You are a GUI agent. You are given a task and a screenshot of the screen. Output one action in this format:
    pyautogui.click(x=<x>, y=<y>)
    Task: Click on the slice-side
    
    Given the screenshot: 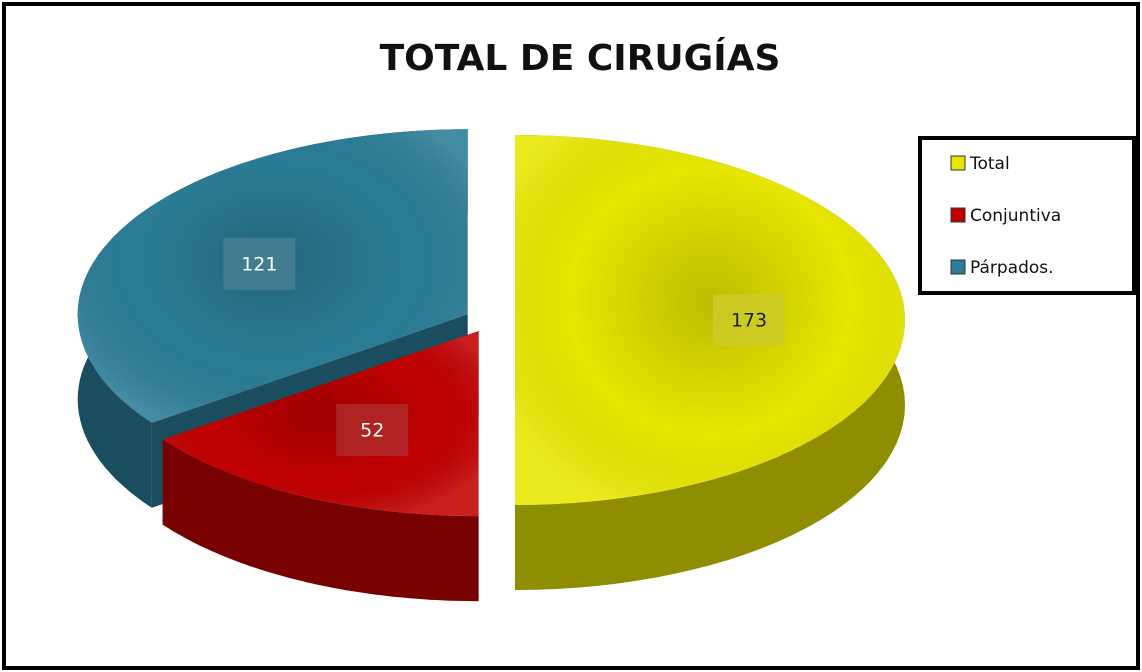 What is the action you would take?
    pyautogui.click(x=320, y=520)
    